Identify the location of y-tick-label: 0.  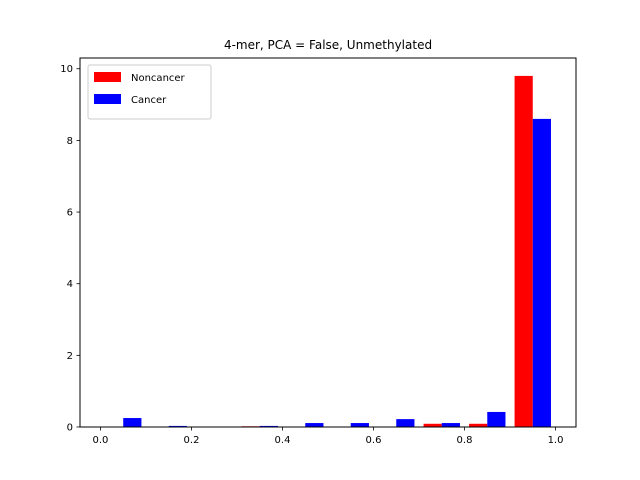
(70, 428).